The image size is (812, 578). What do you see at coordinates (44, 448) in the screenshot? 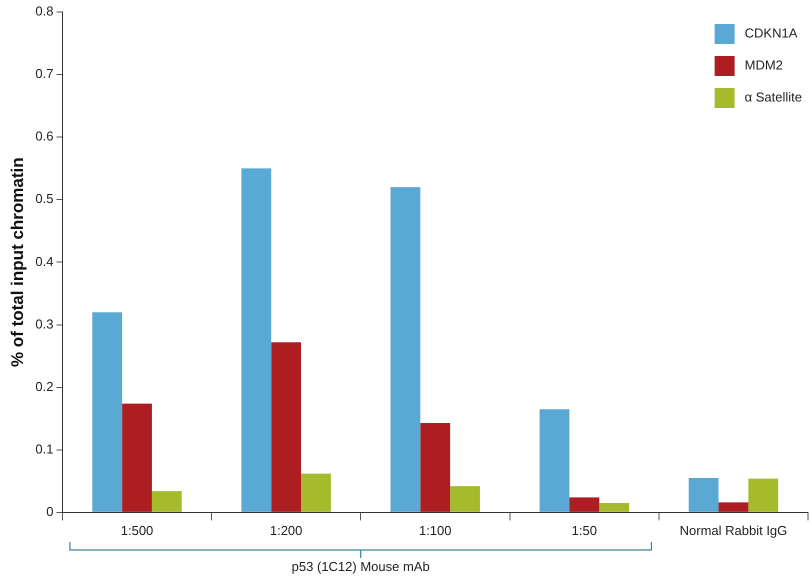
I see `y-tick-label: 0.1` at bounding box center [44, 448].